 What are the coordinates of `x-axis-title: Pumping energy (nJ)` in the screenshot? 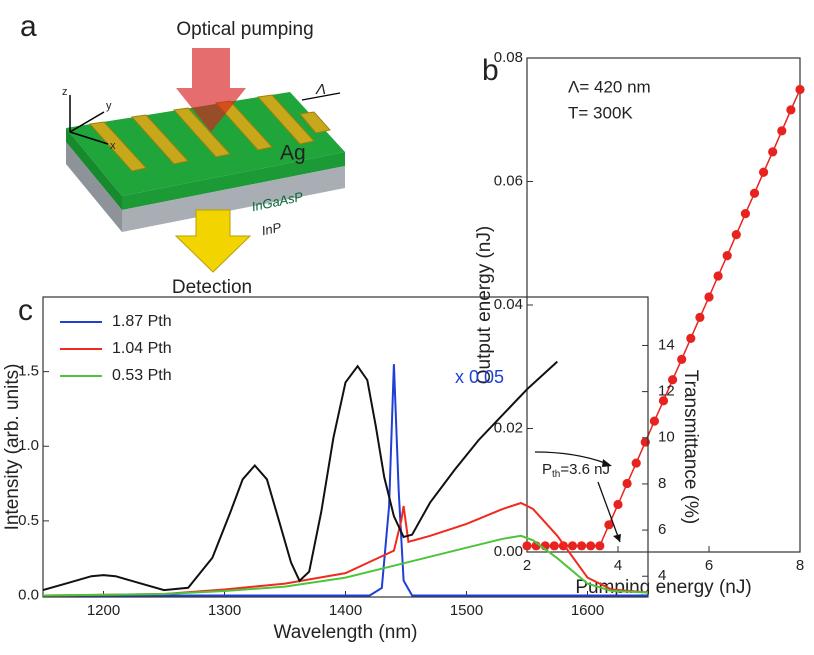 It's located at (663, 587).